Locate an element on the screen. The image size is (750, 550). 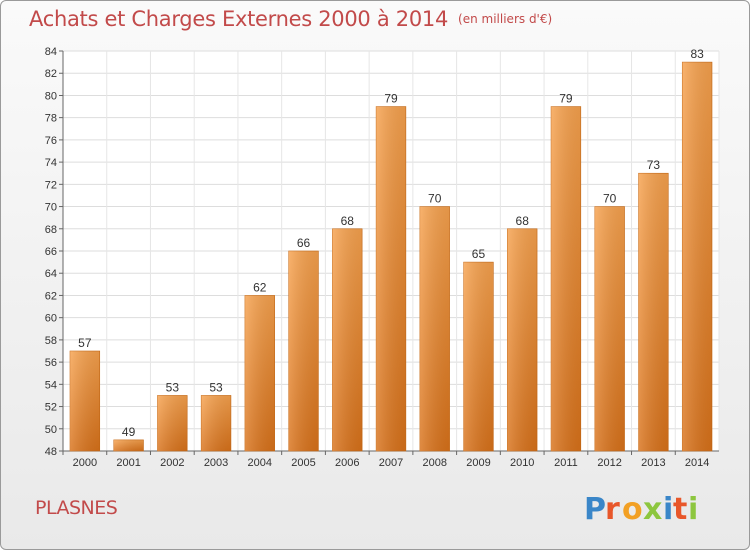
value-label: 66 is located at coordinates (304, 243).